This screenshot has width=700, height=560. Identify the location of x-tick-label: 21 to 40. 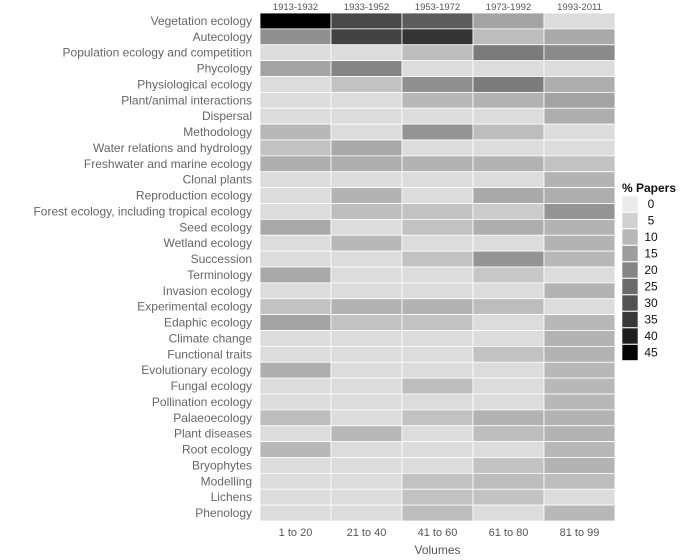
(367, 533).